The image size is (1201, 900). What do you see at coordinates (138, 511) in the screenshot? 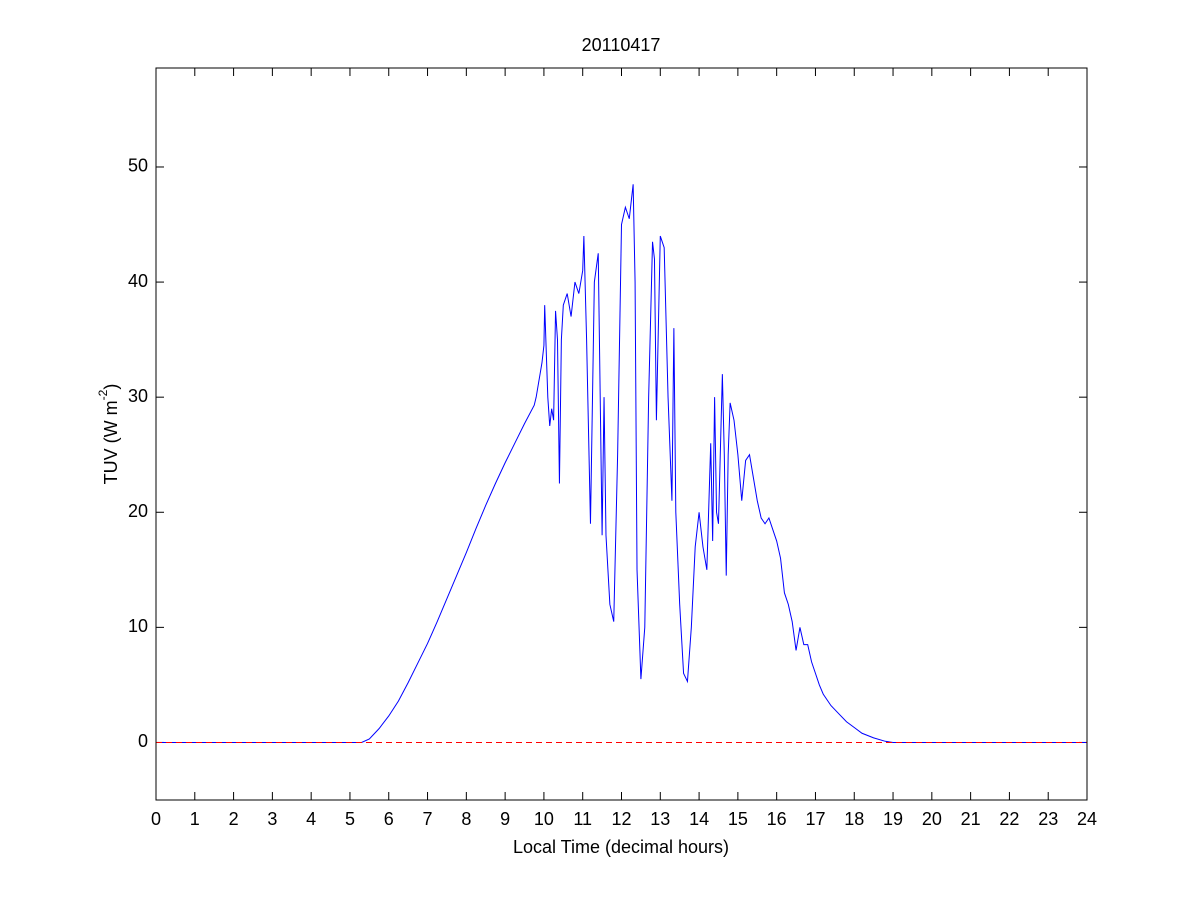
I see `y-tick-label: 20` at bounding box center [138, 511].